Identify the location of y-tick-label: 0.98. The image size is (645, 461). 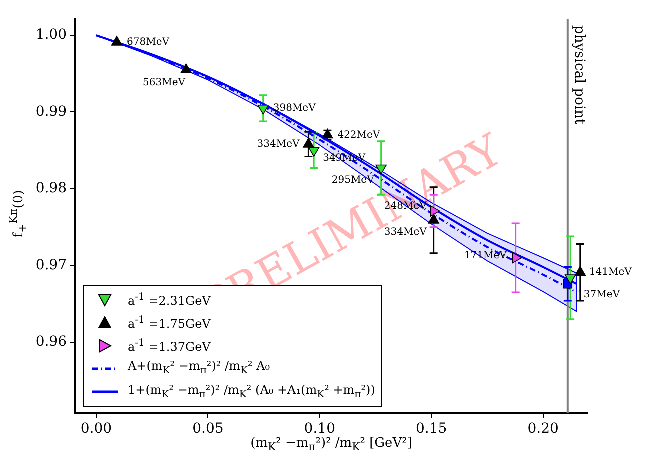
(51, 188).